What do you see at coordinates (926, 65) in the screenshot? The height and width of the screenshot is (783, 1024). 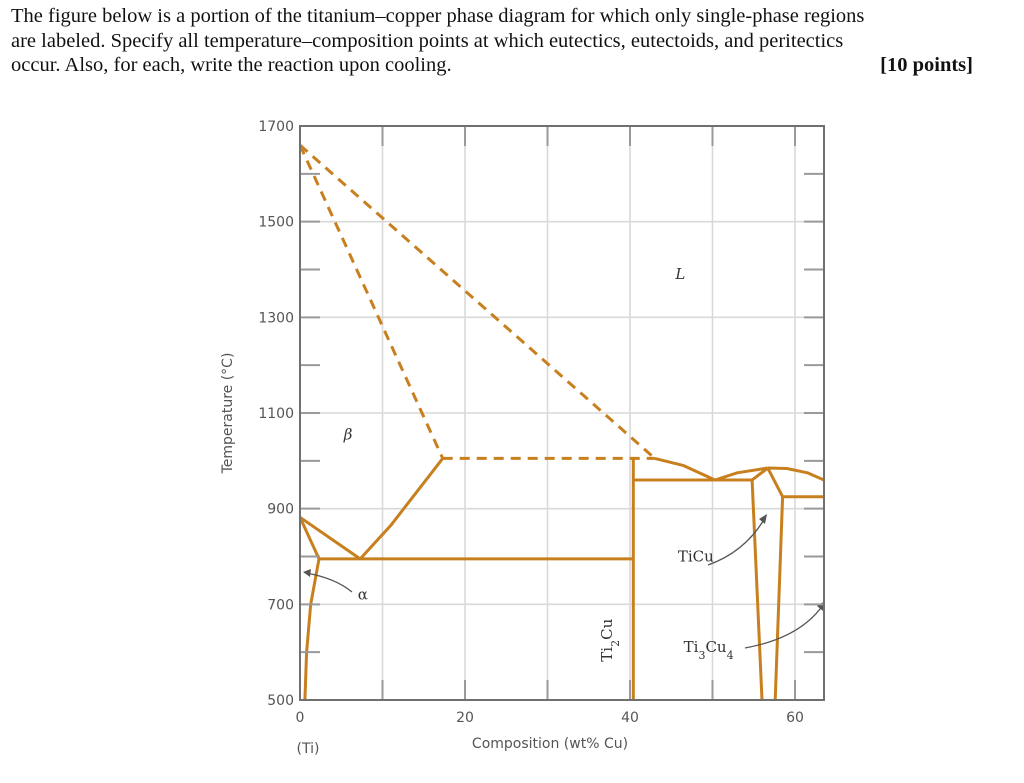 I see `points-label: [10 points]` at bounding box center [926, 65].